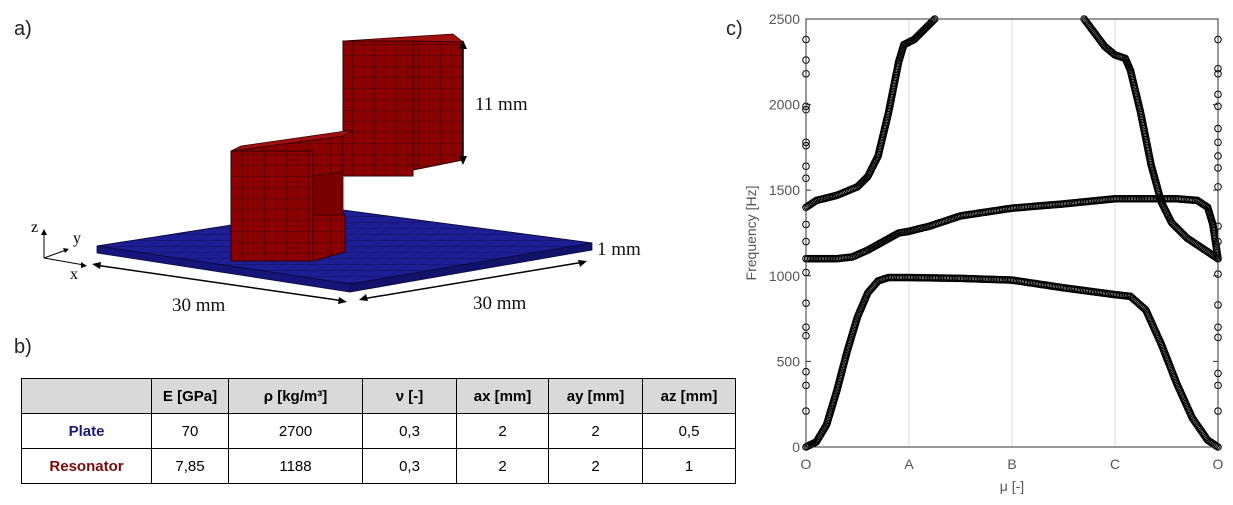 Image resolution: width=1233 pixels, height=505 pixels. Describe the element at coordinates (219, 289) in the screenshot. I see `dimension-width-left: 30 mm` at that location.